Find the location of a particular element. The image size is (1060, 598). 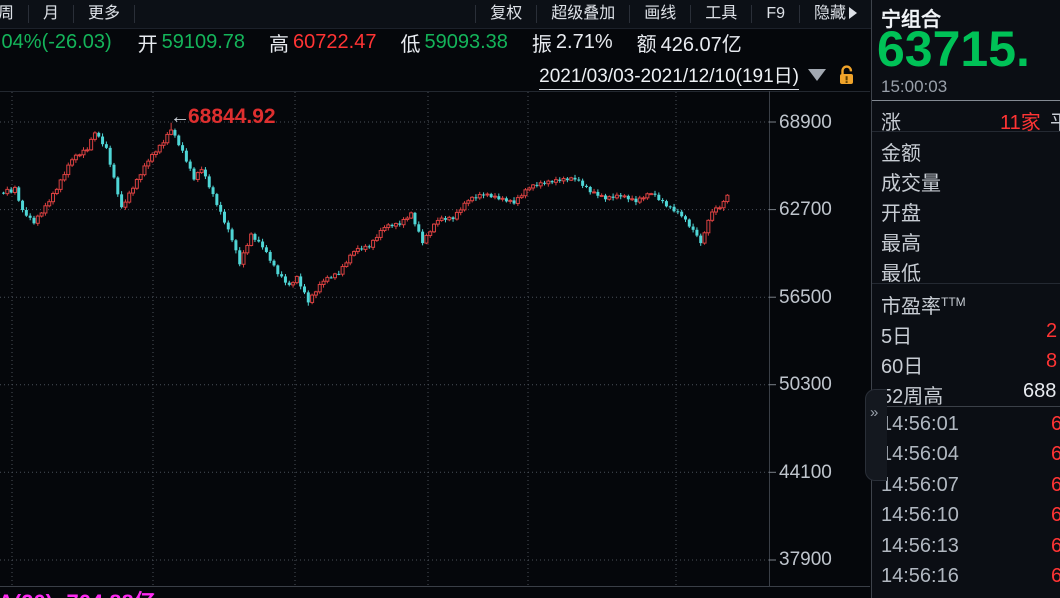

menu-item-week: 周 is located at coordinates (15, 14).